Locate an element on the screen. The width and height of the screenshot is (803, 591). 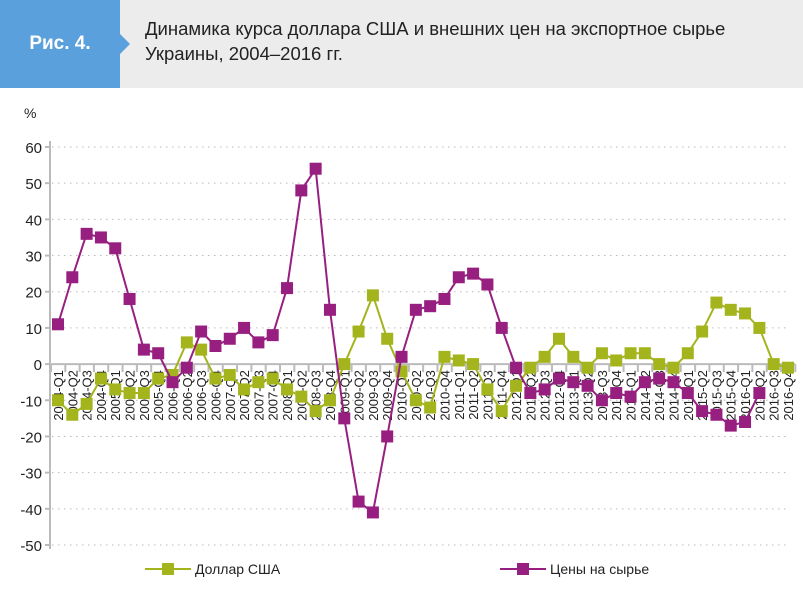
x-tick-label: 2015-Q4 is located at coordinates (731, 395).